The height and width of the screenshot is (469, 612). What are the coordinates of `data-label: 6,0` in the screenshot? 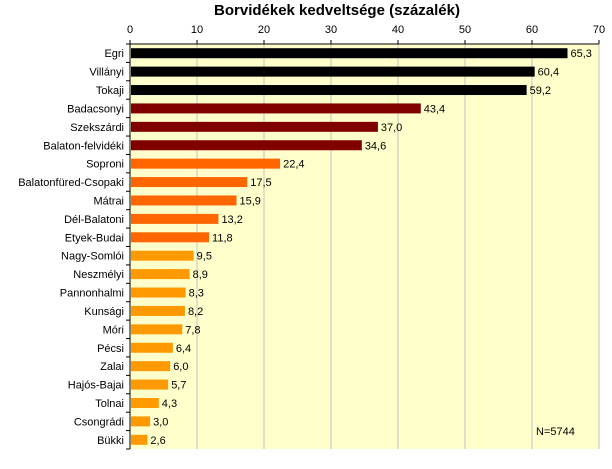 It's located at (180, 367).